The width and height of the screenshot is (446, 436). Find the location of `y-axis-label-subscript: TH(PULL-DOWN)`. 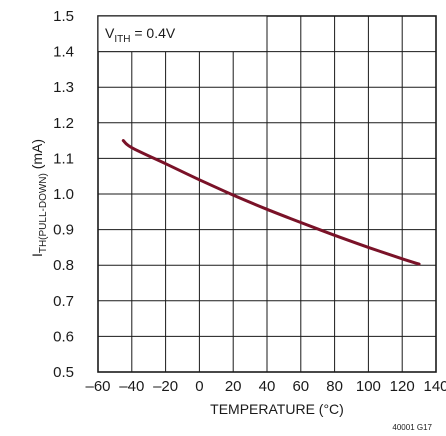

y-axis-label-subscript: TH(PULL-DOWN) is located at coordinates (43, 213).